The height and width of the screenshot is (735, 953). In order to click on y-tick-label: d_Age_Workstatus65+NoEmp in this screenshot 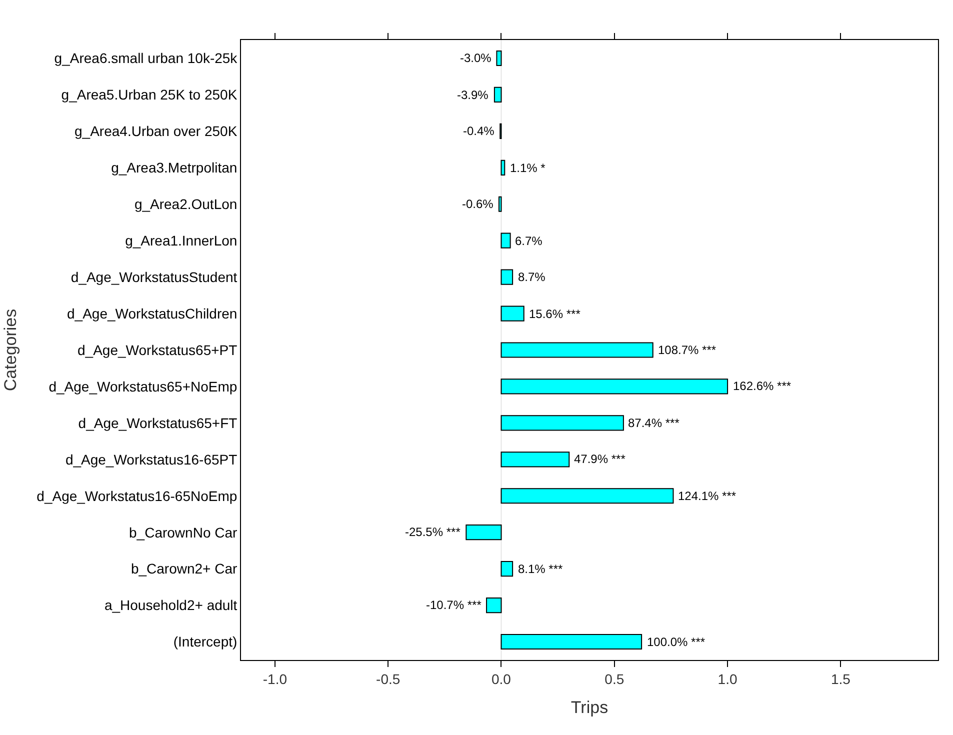, I will do `click(143, 386)`.